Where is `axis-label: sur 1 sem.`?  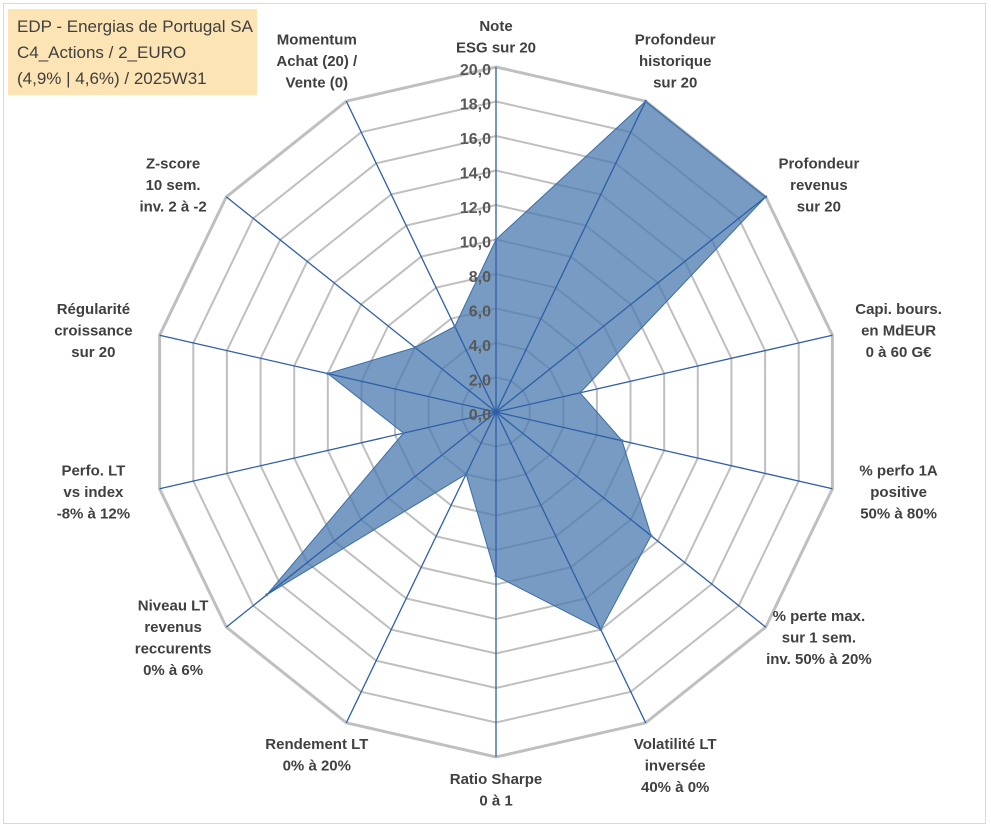
axis-label: sur 1 sem. is located at coordinates (819, 638).